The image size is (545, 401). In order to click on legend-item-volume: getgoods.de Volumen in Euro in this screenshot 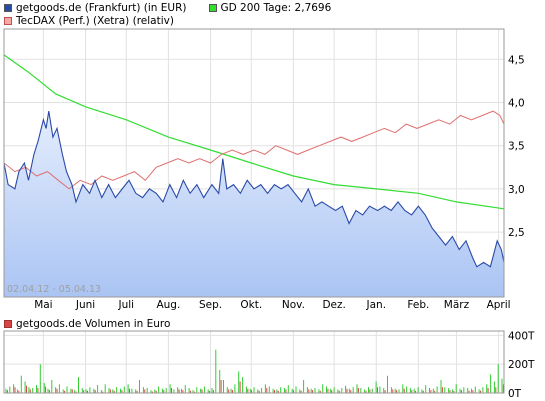, I will do `click(87, 324)`.